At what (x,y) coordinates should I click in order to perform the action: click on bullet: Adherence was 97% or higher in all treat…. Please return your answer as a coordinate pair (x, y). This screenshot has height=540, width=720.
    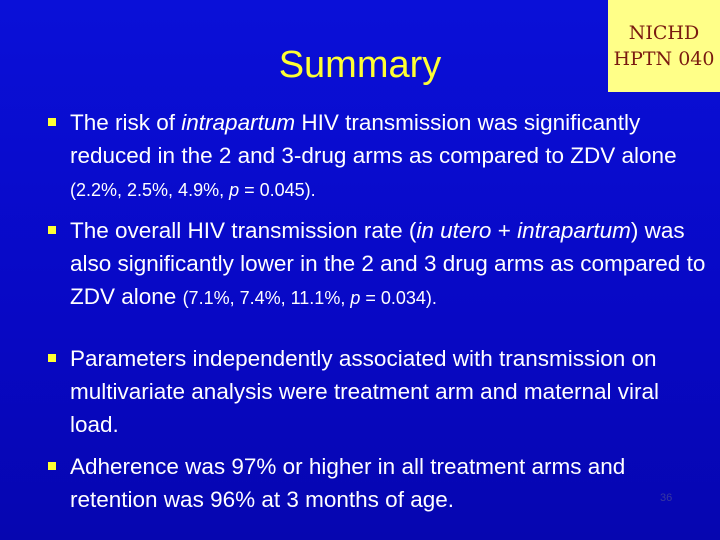
    Looking at the image, I should click on (377, 483).